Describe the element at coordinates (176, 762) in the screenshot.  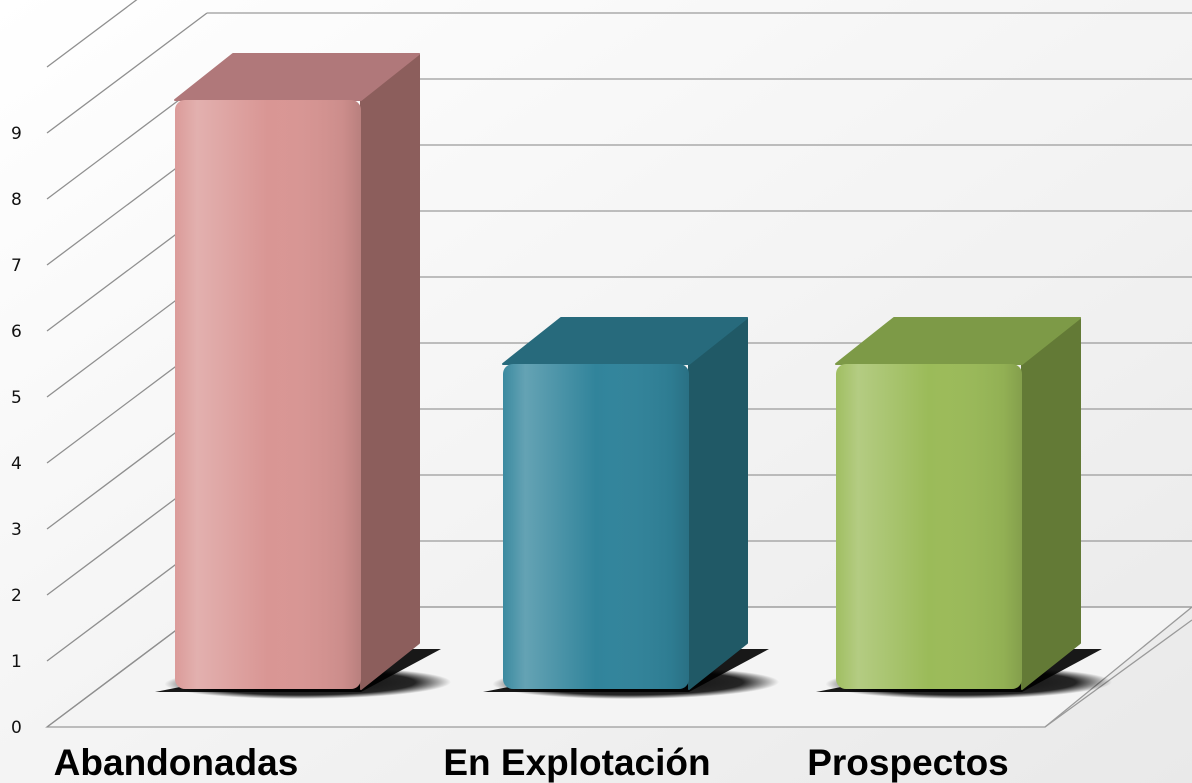
I see `x-tick-label: Abandonadas` at that location.